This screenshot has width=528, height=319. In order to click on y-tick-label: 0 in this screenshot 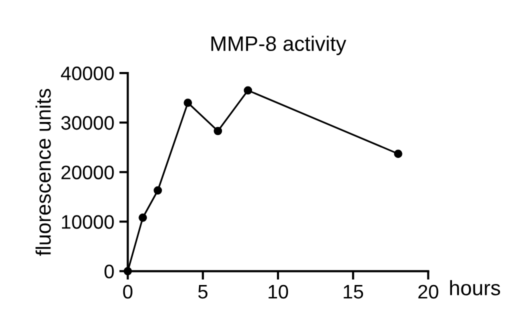, I will do `click(109, 271)`.